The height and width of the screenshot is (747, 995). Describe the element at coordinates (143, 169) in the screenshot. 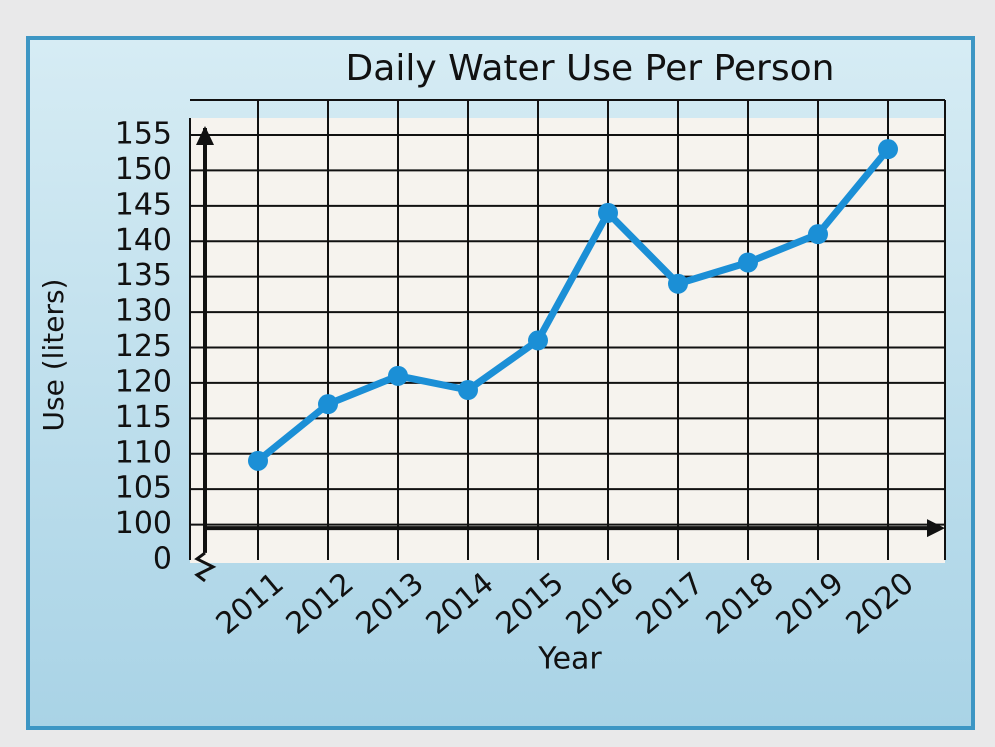

I see `y-tick-label: 150` at that location.